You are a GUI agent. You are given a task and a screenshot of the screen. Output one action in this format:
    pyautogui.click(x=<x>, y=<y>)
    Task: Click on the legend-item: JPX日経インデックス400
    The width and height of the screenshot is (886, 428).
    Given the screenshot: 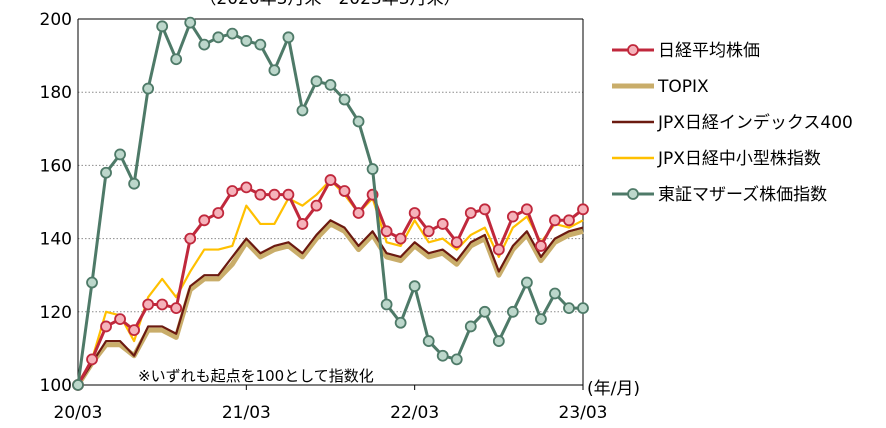 What is the action you would take?
    pyautogui.click(x=732, y=122)
    